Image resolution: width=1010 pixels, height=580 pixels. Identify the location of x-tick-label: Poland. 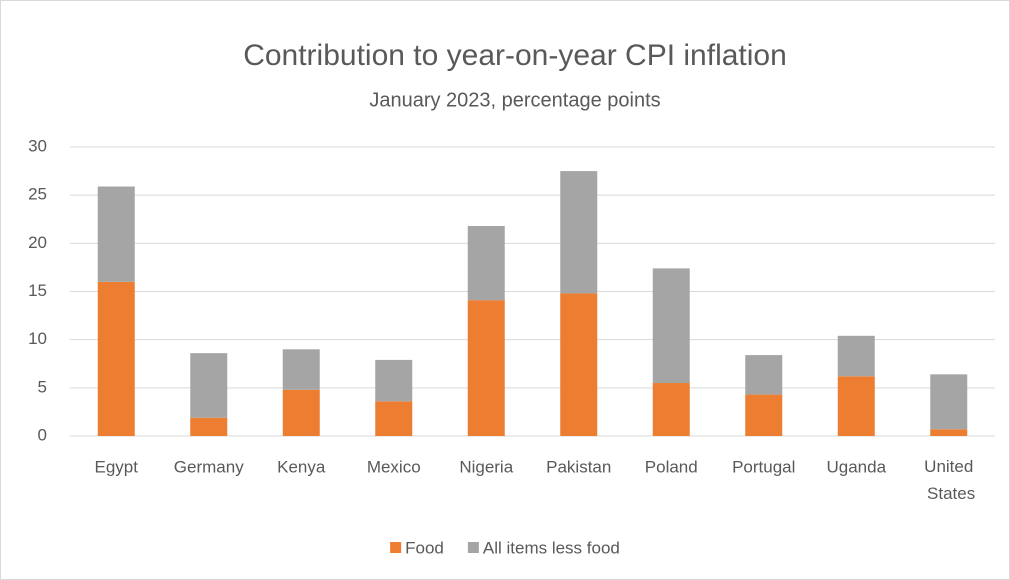
(671, 466).